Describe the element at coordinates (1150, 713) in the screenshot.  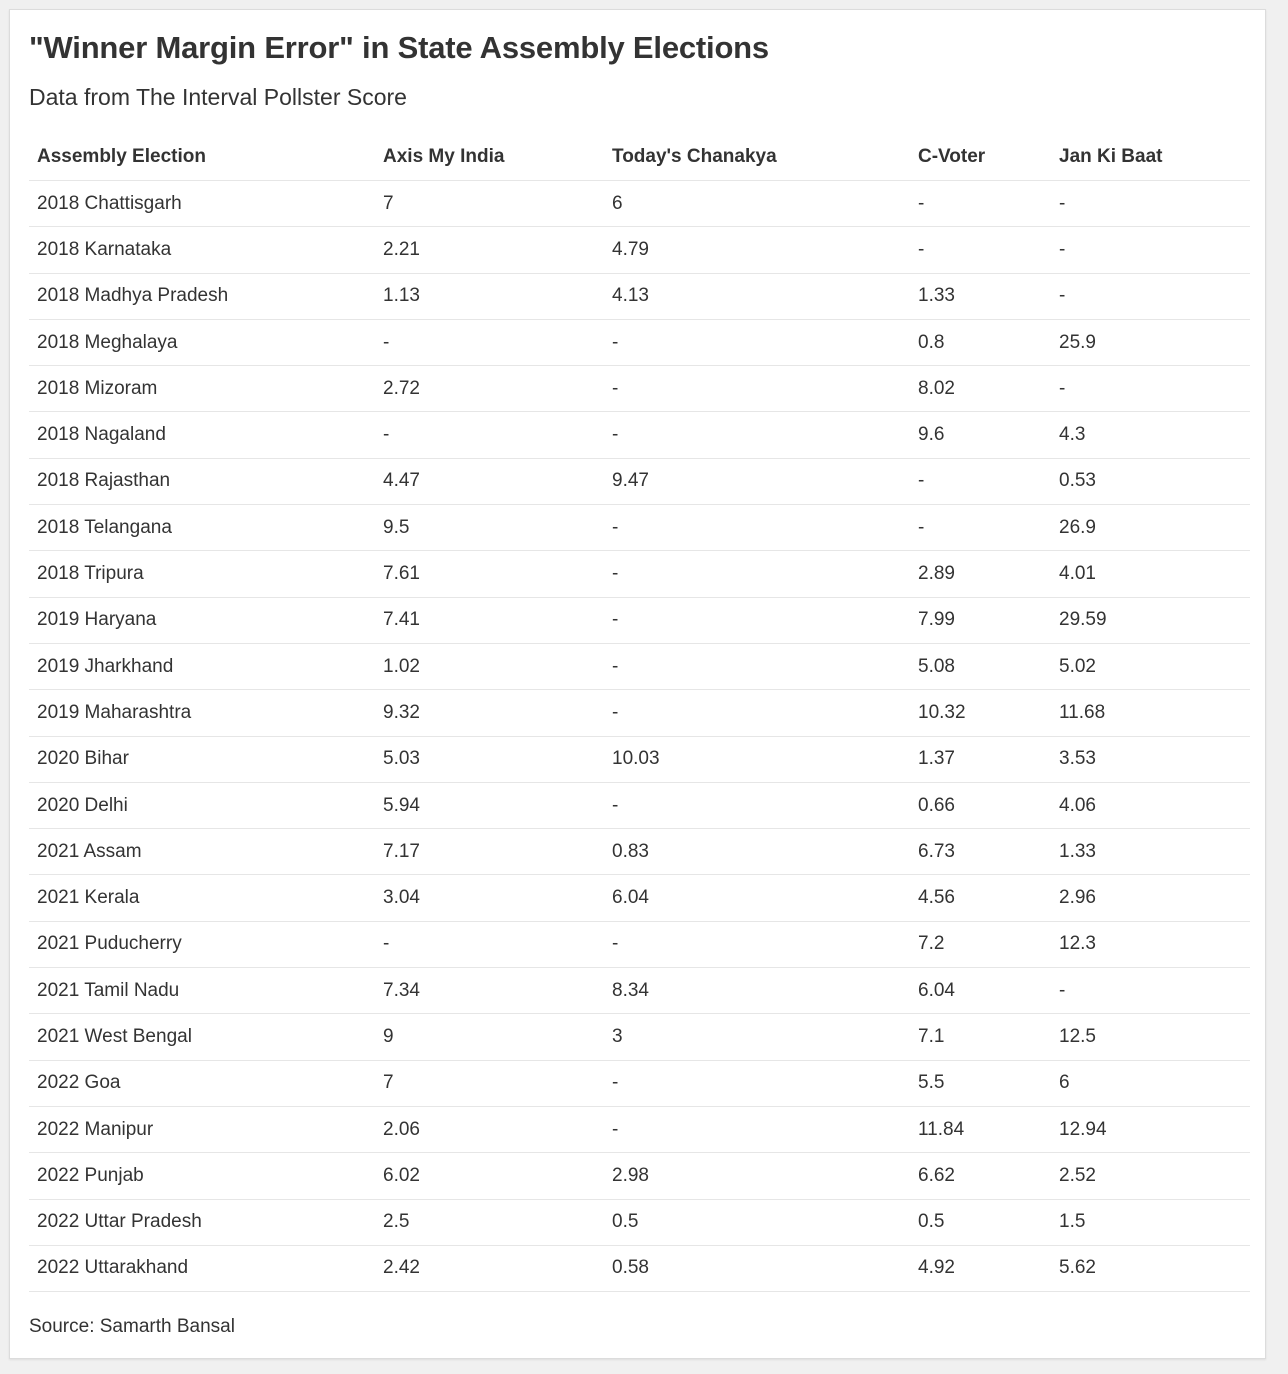
I see `value-cell: 11.68` at that location.